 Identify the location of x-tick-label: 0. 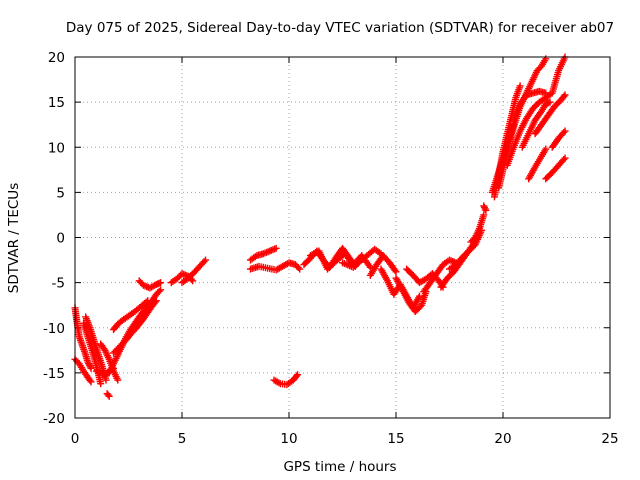
(75, 439).